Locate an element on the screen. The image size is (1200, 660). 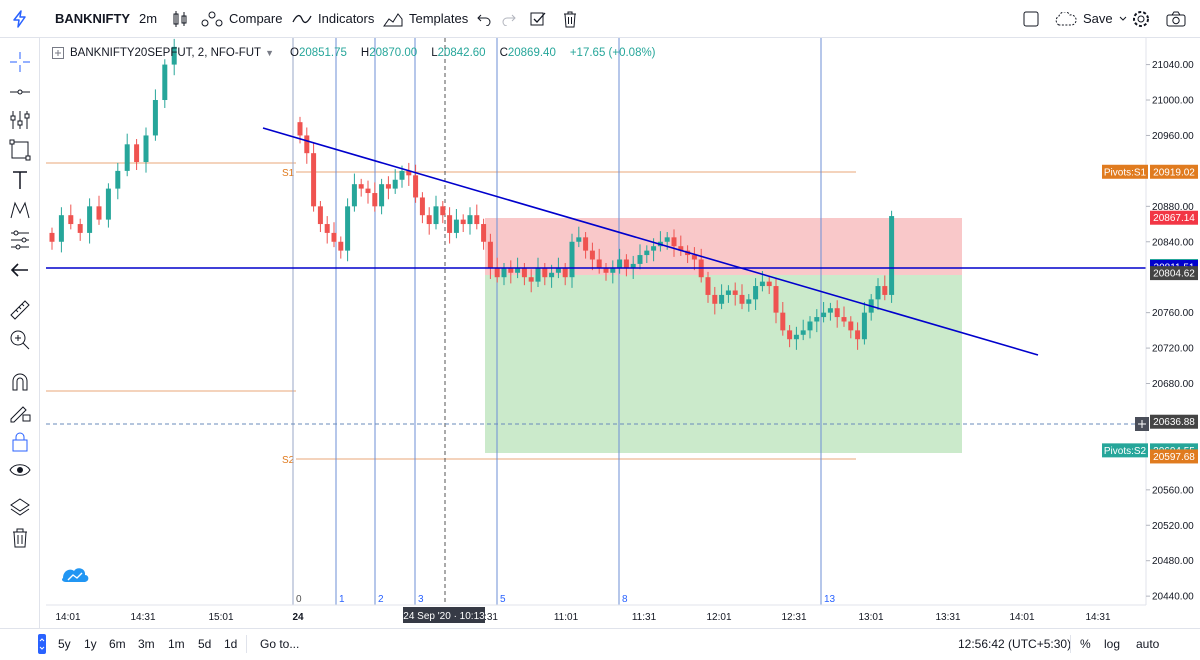
zoom-in-icon is located at coordinates (20, 340).